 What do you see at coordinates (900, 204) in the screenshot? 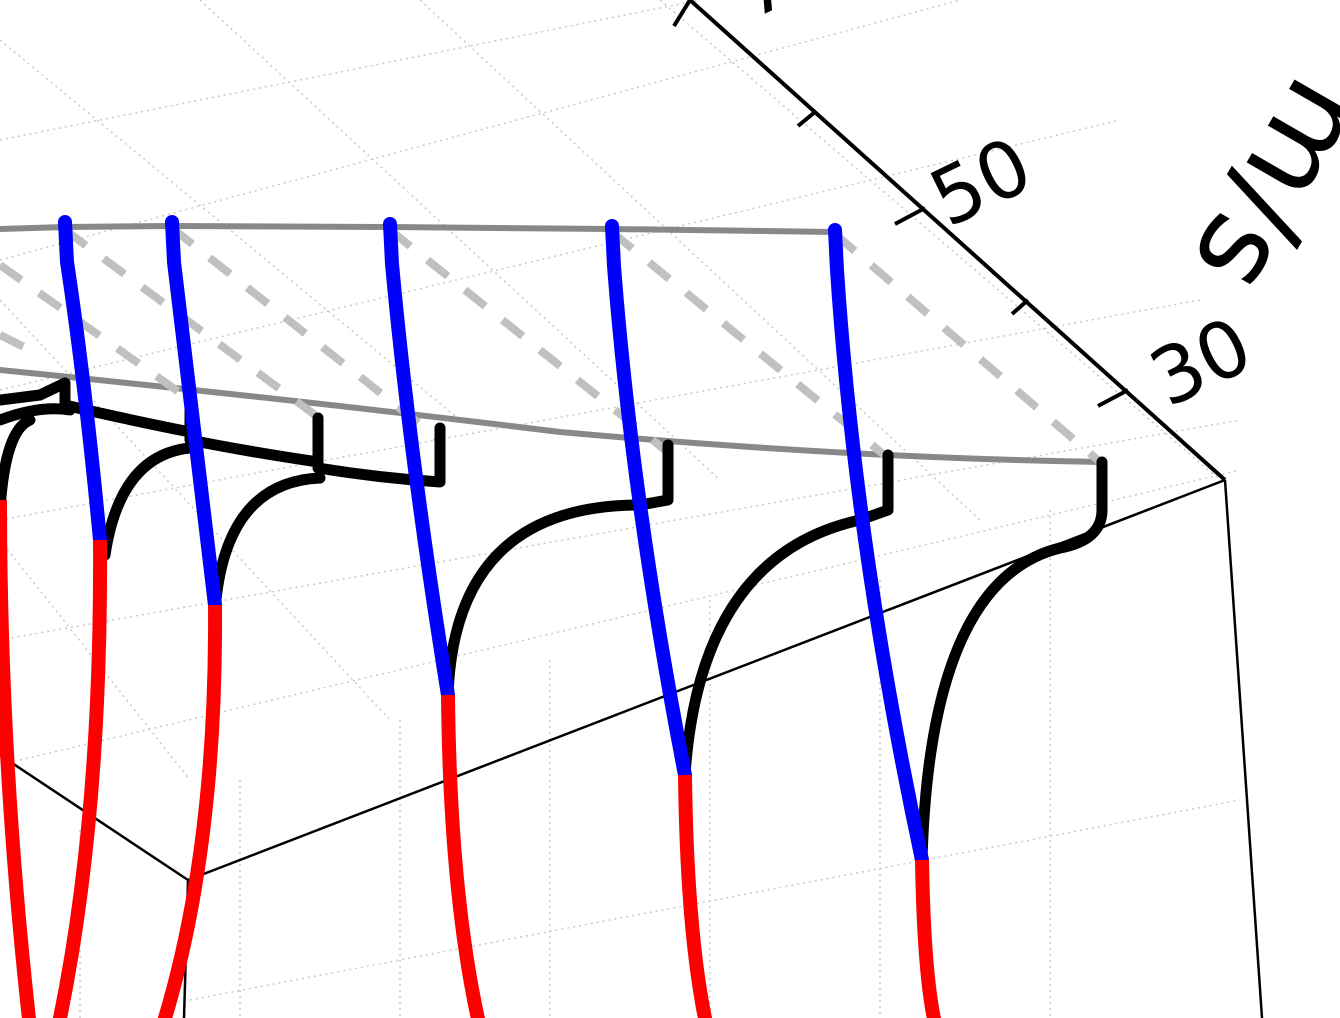
I see `depth-axis-ticks` at bounding box center [900, 204].